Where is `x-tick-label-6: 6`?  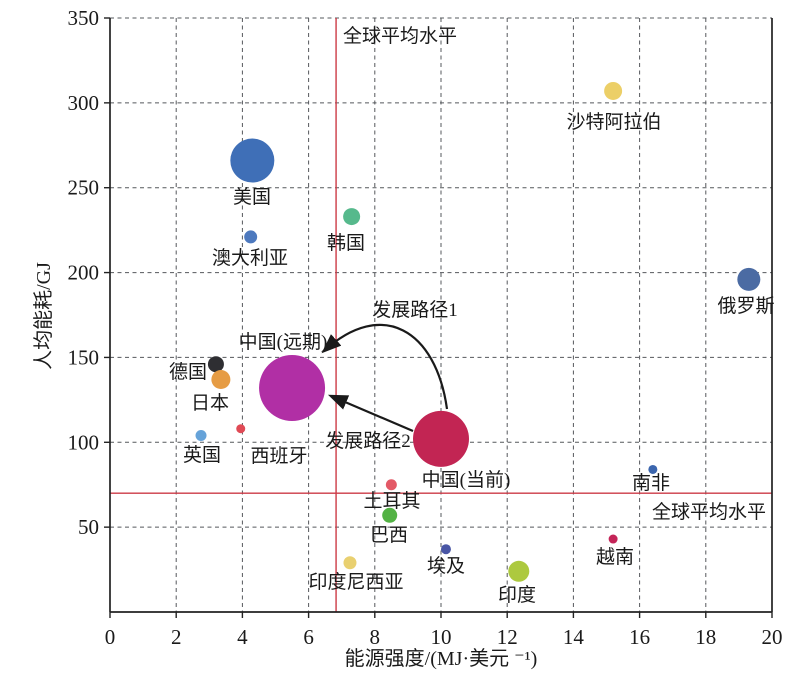
x-tick-label-6: 6 is located at coordinates (308, 637).